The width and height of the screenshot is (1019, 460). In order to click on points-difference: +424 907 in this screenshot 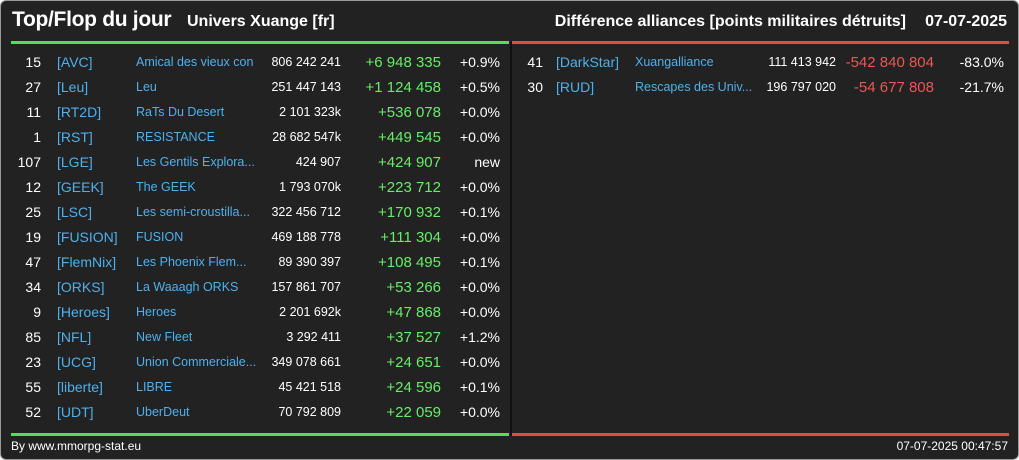, I will do `click(409, 162)`.